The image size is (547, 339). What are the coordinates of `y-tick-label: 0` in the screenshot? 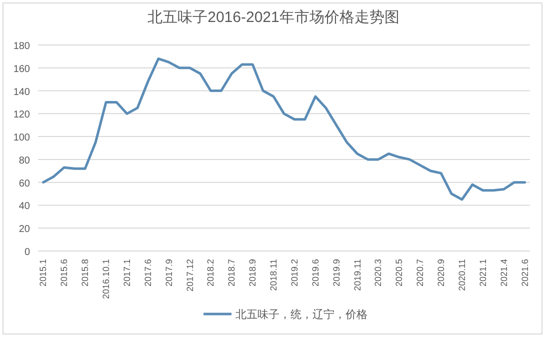 It's located at (27, 252).